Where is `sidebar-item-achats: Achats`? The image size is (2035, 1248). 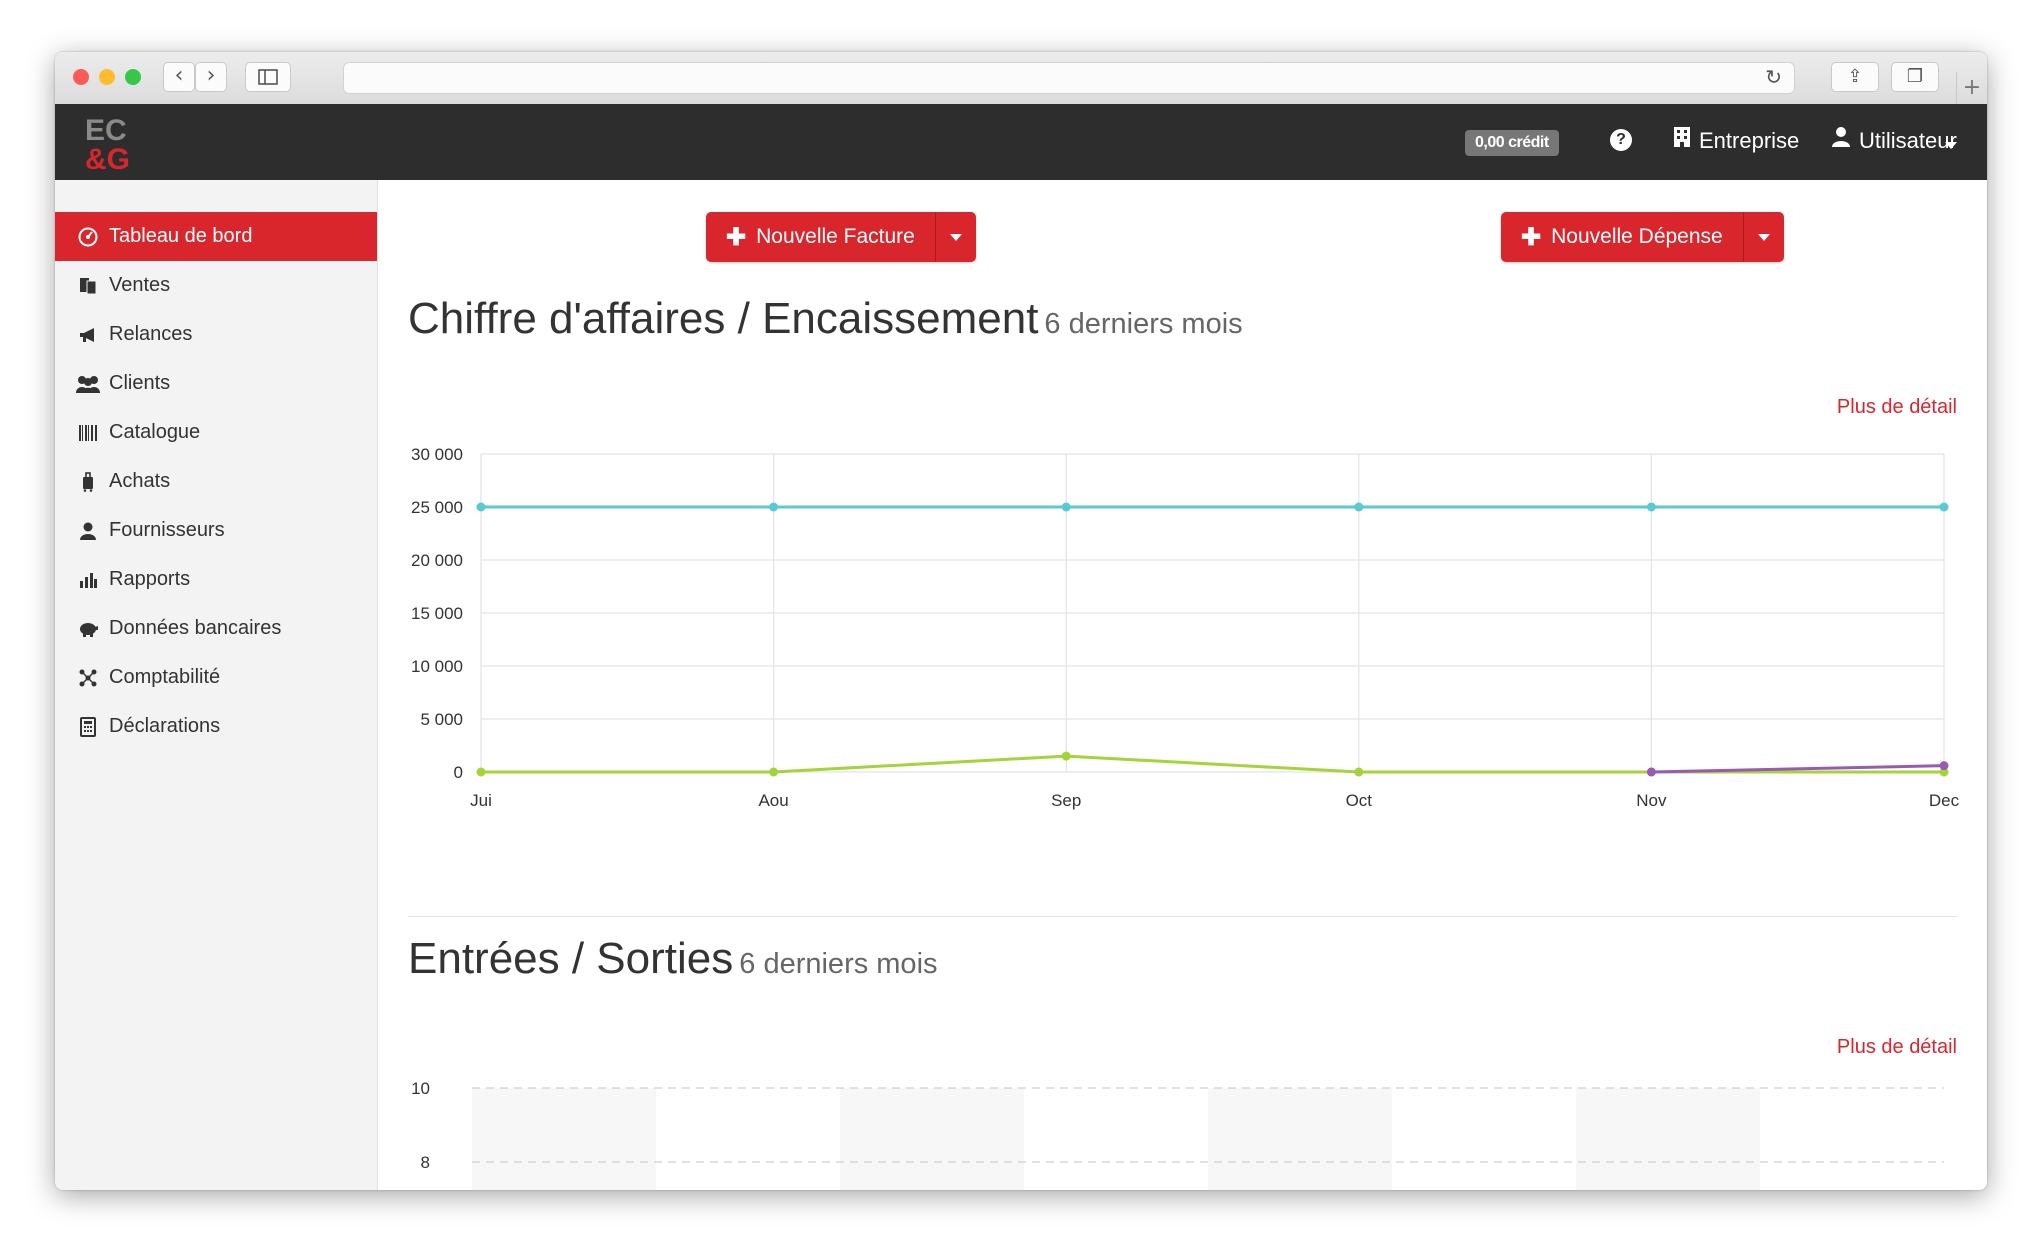 sidebar-item-achats: Achats is located at coordinates (216, 481).